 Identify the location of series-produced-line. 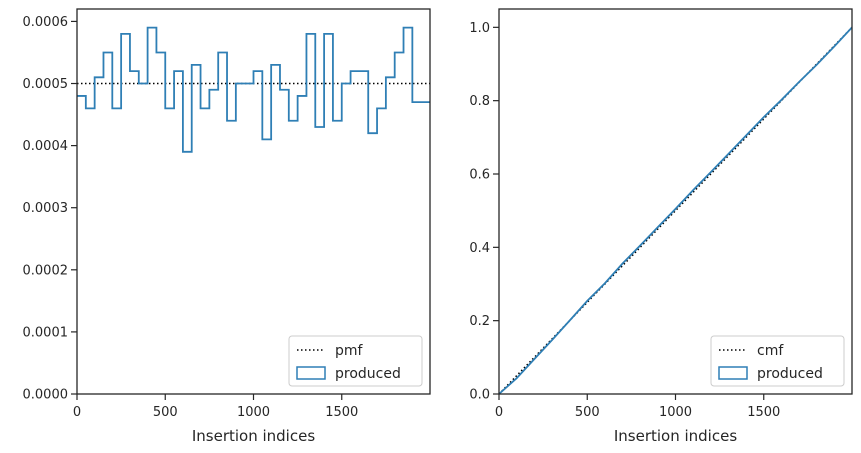
(253, 89).